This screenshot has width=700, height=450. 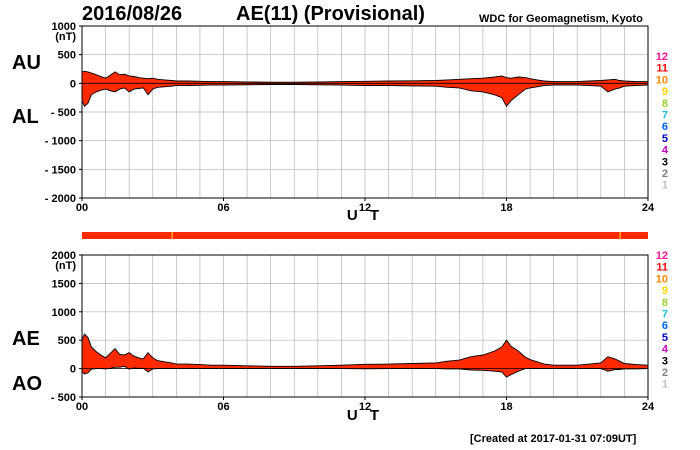 What do you see at coordinates (553, 439) in the screenshot?
I see `created-timestamp: [Created at 2017-01-31 07:09UT]` at bounding box center [553, 439].